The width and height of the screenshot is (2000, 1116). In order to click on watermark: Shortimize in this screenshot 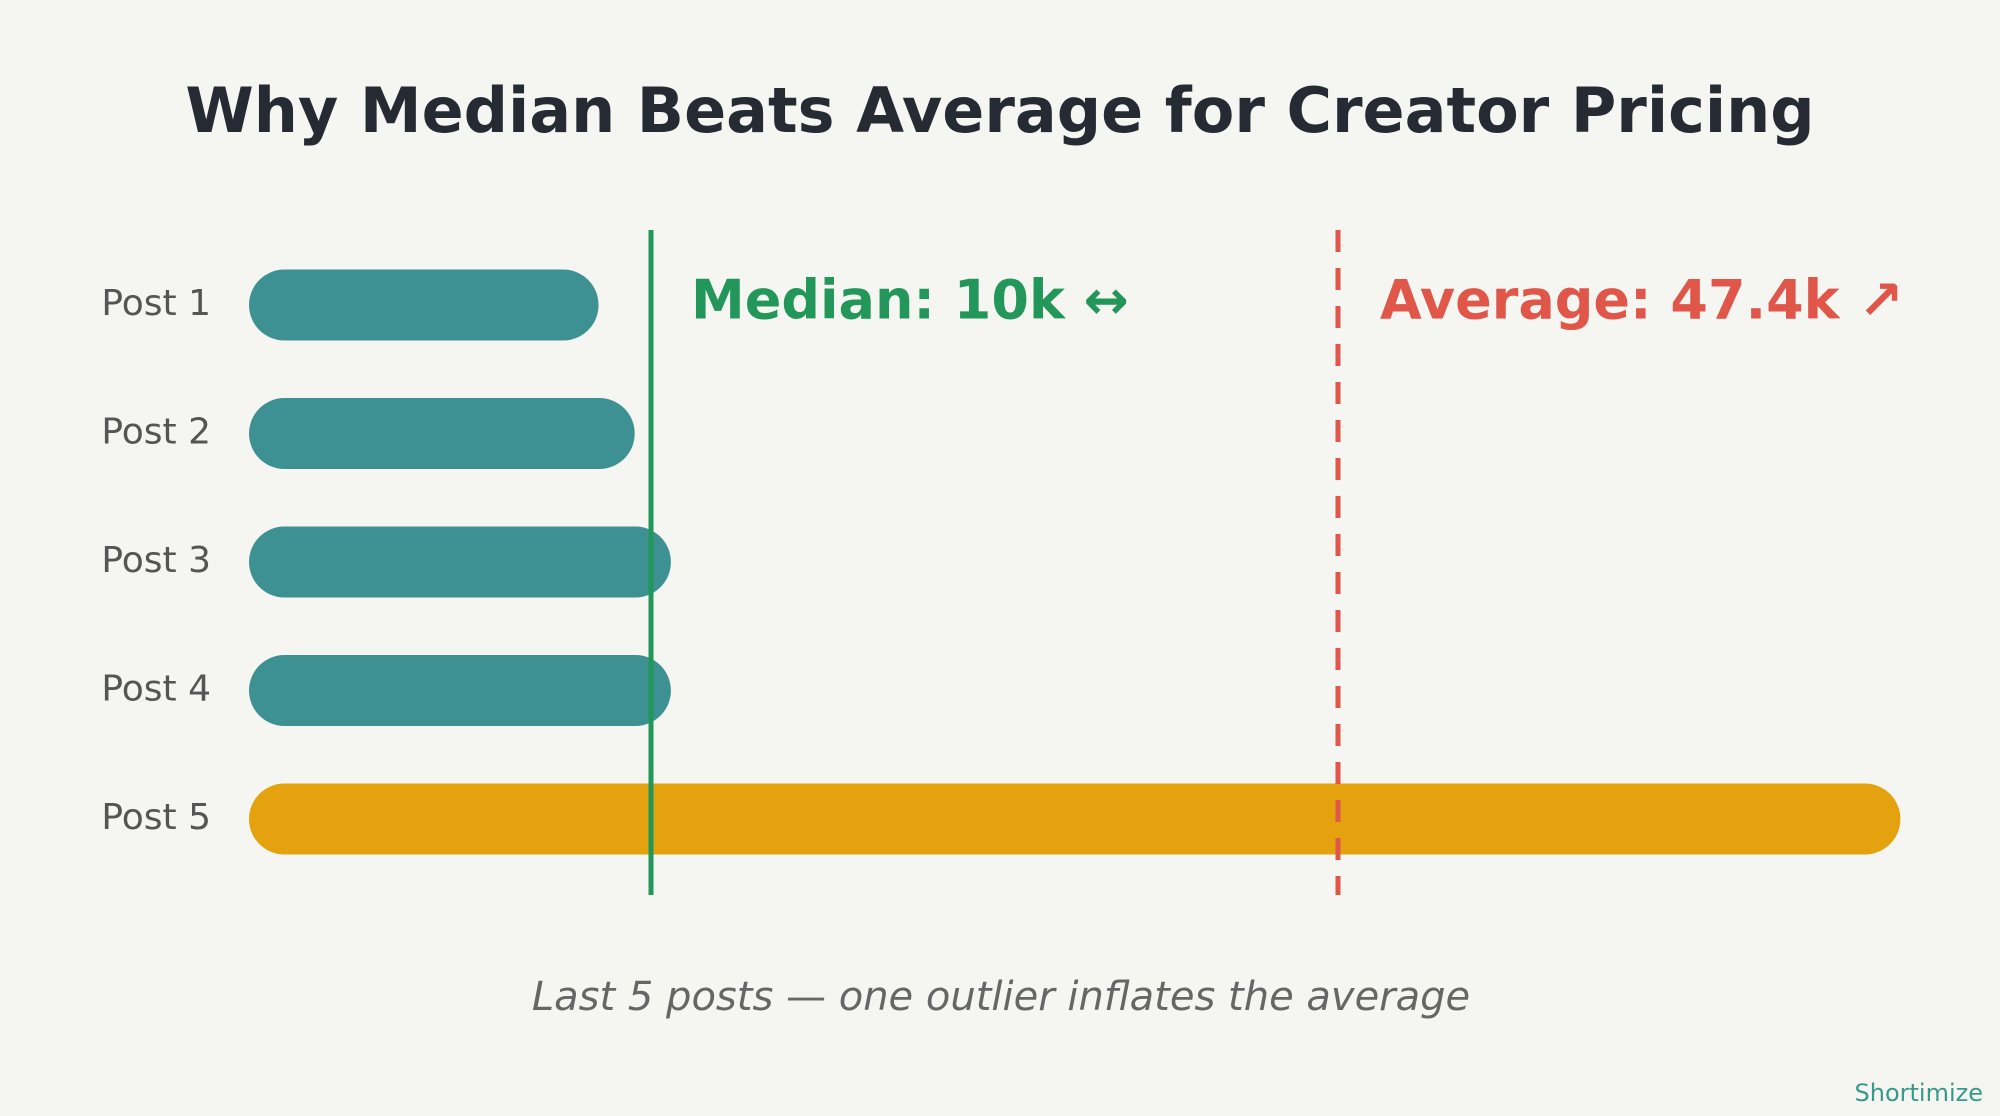, I will do `click(1919, 1093)`.